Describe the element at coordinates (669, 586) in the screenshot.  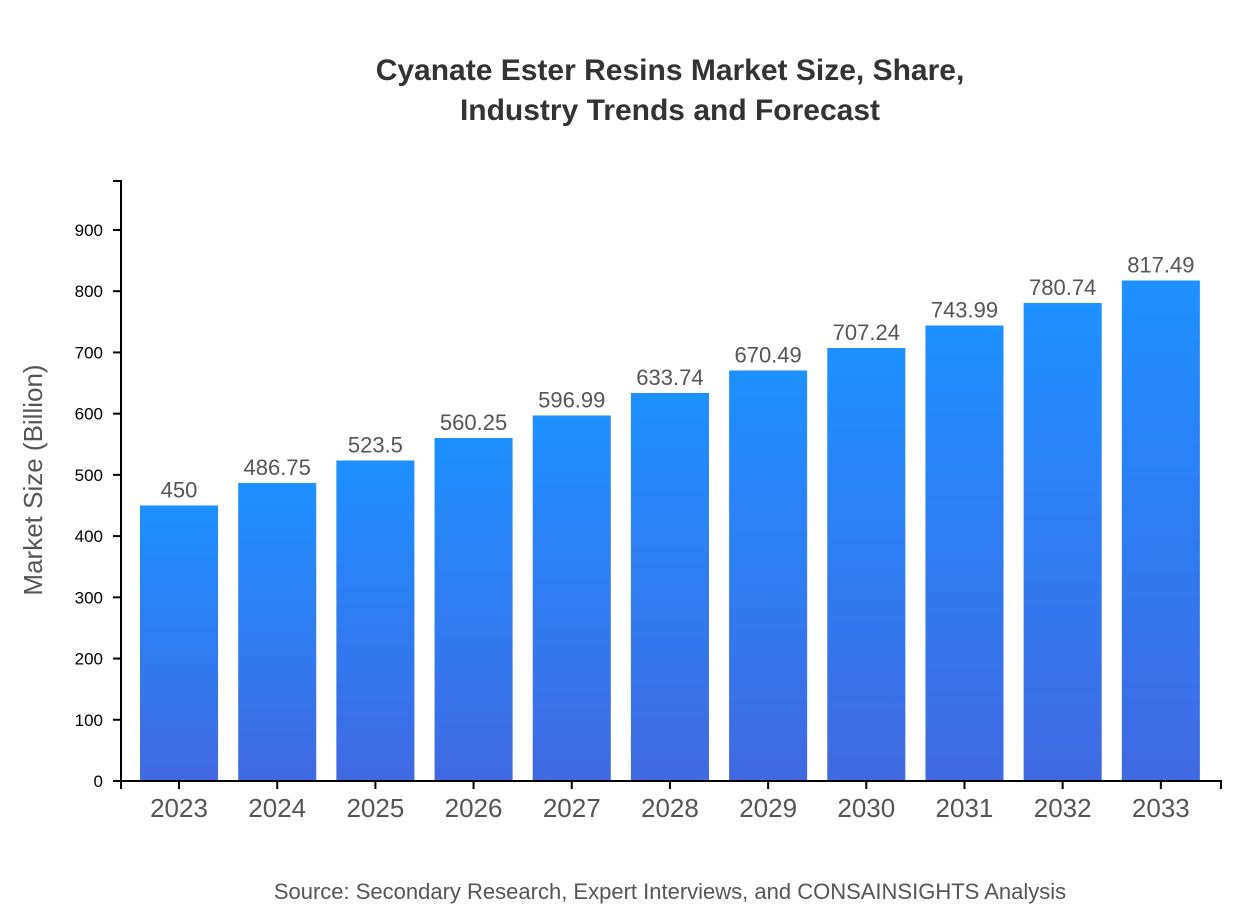
I see `bar-2028` at that location.